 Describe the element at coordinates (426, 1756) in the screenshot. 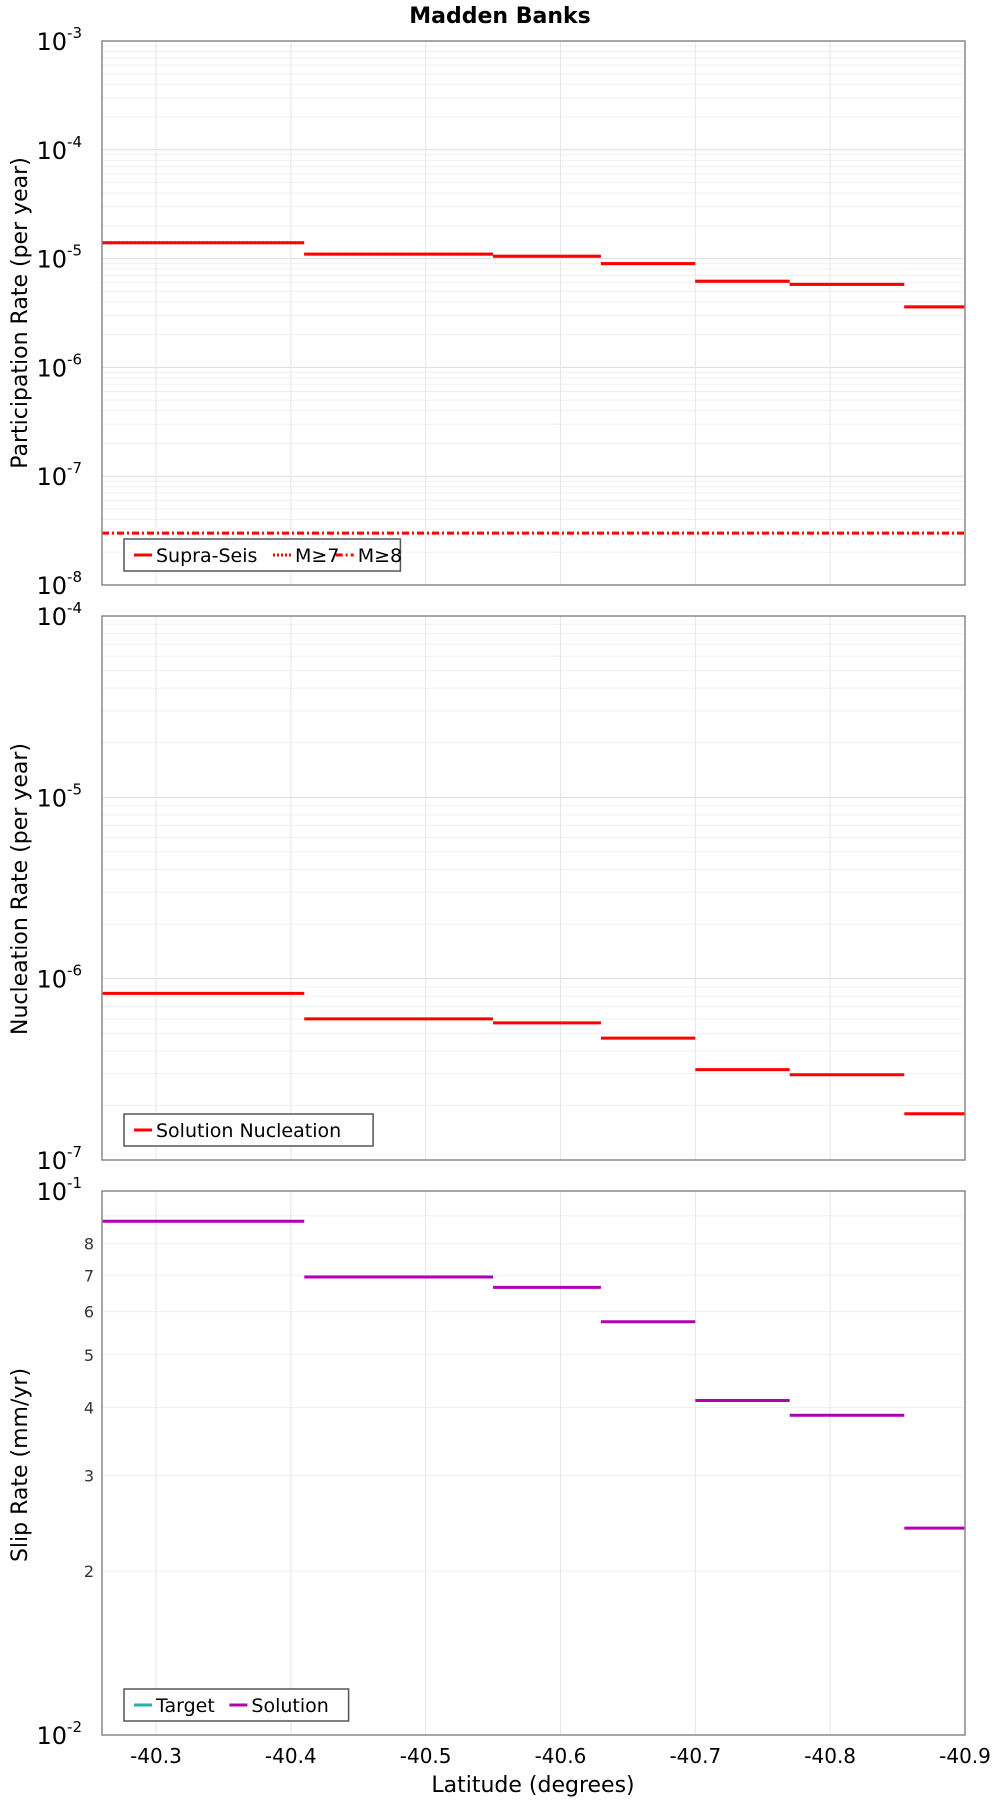

I see `x-tick-label: -40.5` at that location.